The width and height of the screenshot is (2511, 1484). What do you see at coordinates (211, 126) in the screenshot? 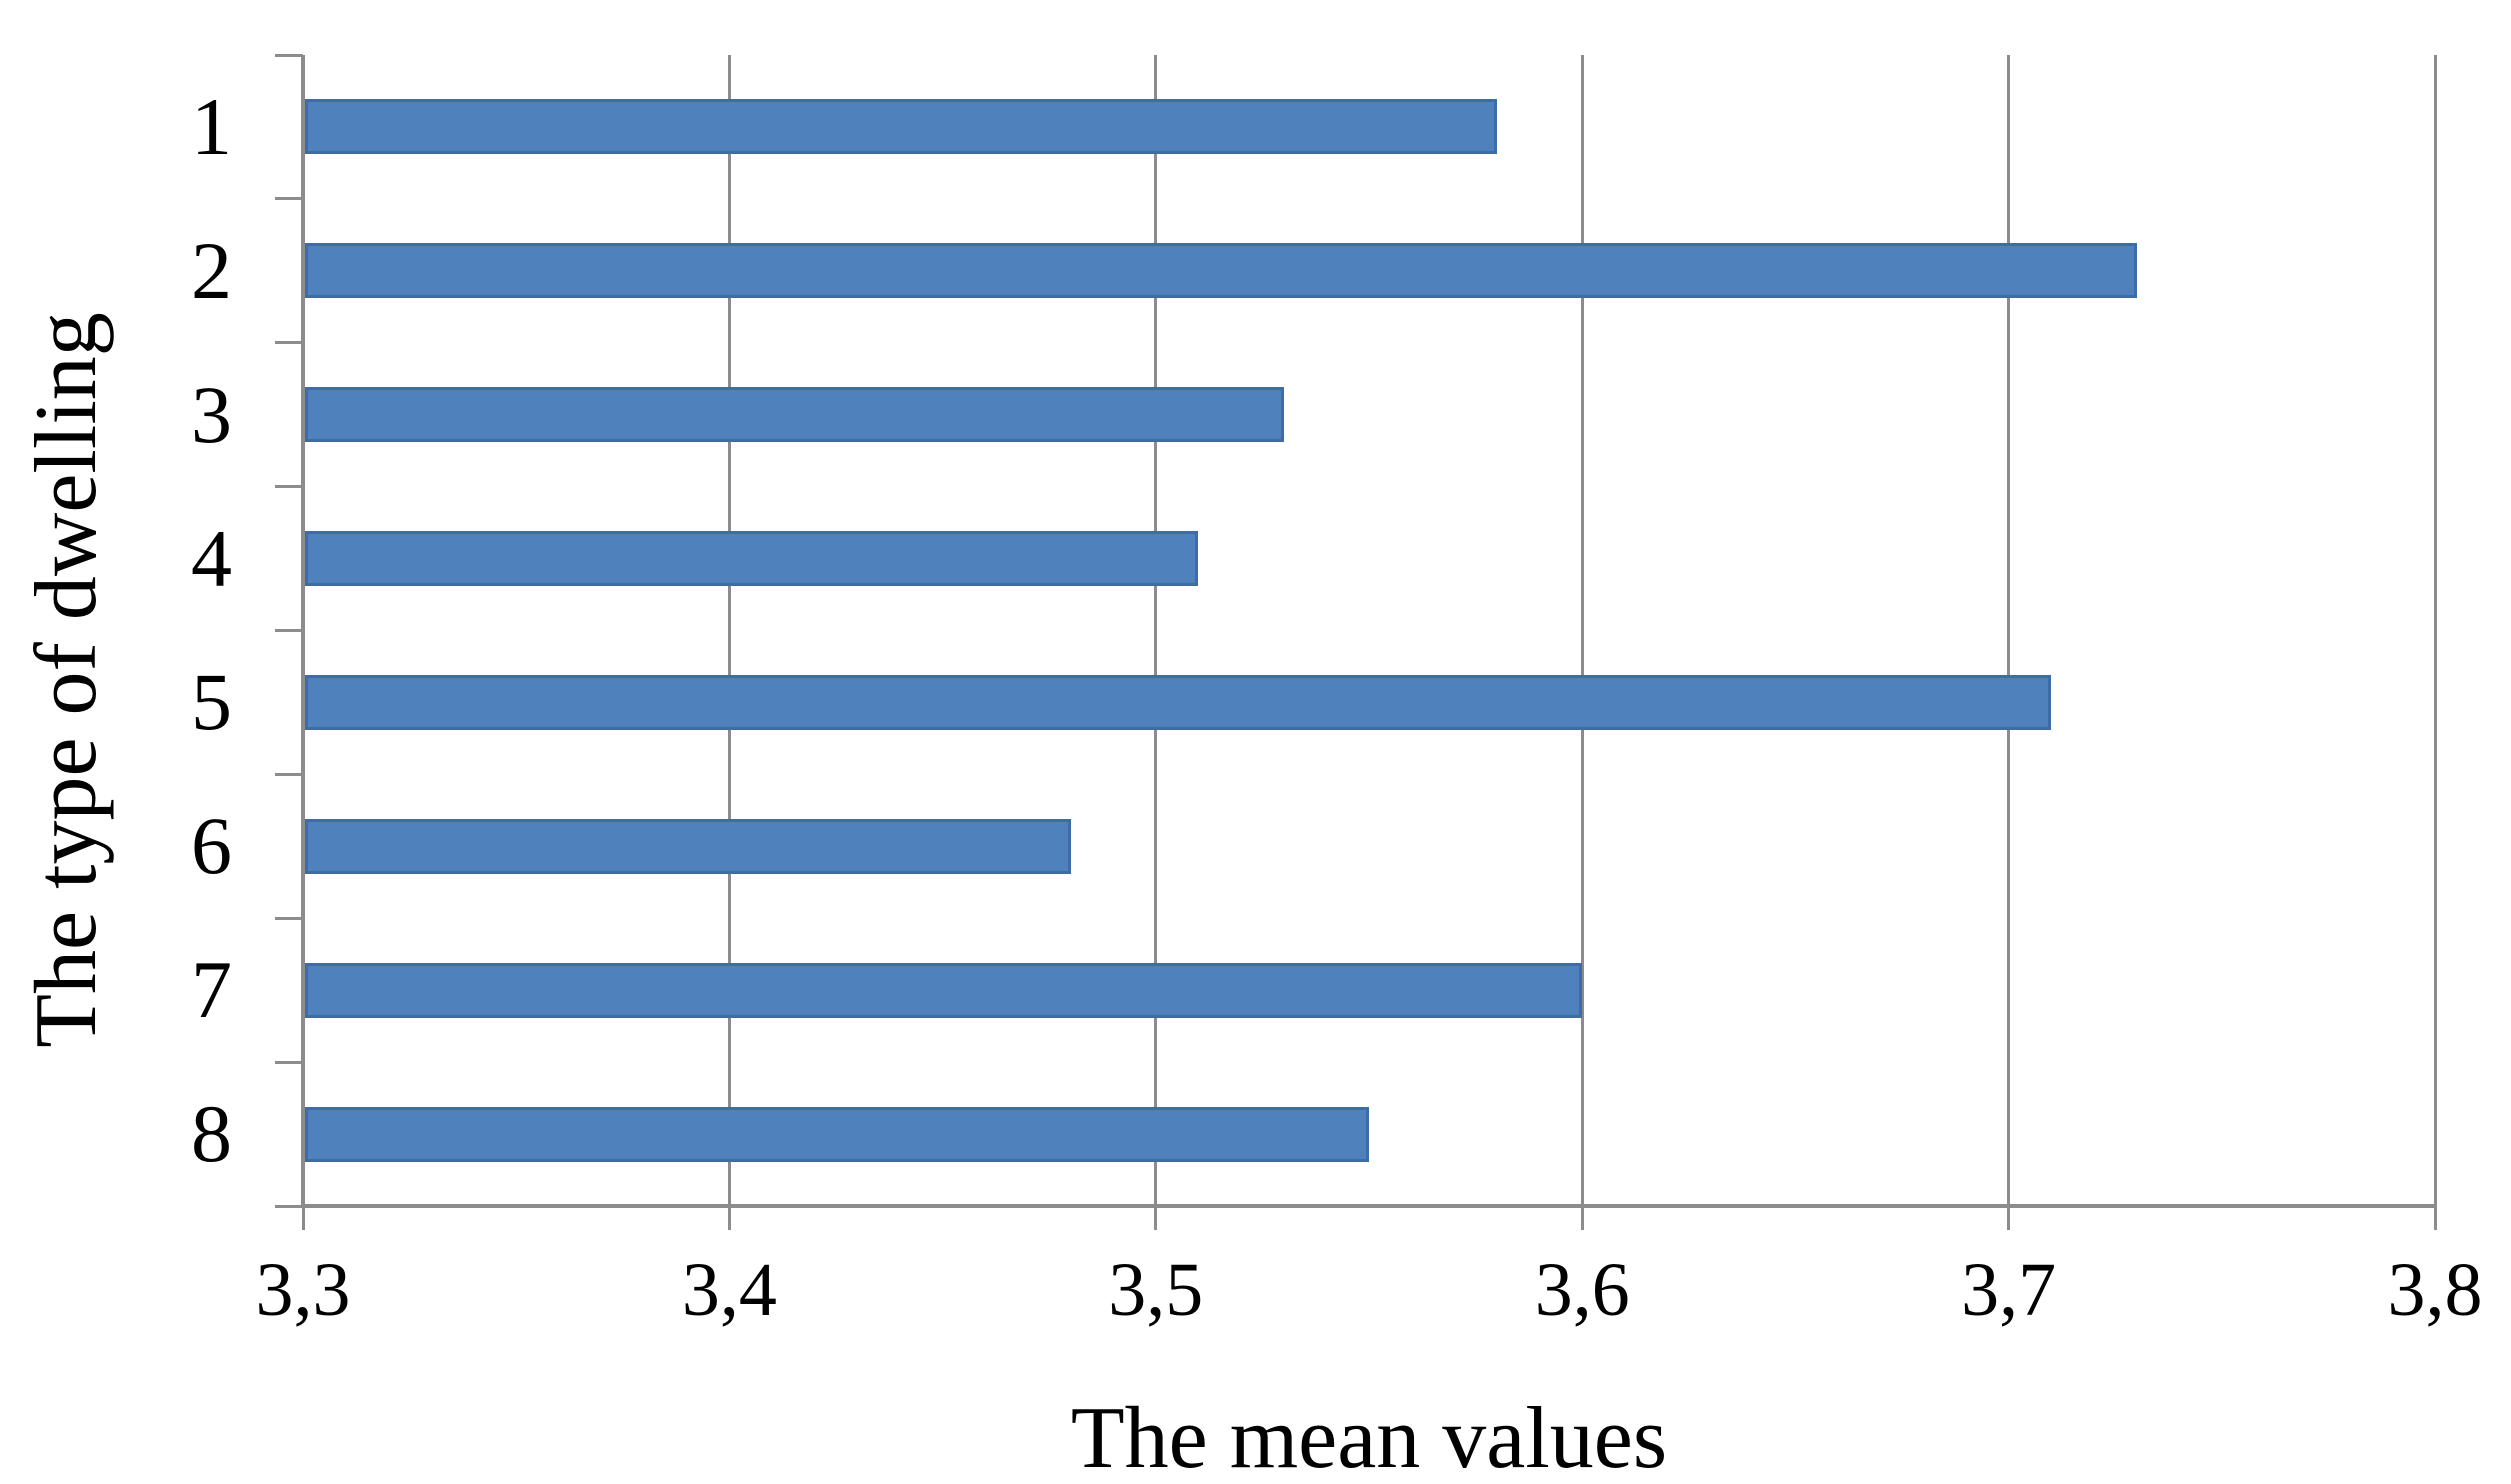
I see `y-category-label: 1` at bounding box center [211, 126].